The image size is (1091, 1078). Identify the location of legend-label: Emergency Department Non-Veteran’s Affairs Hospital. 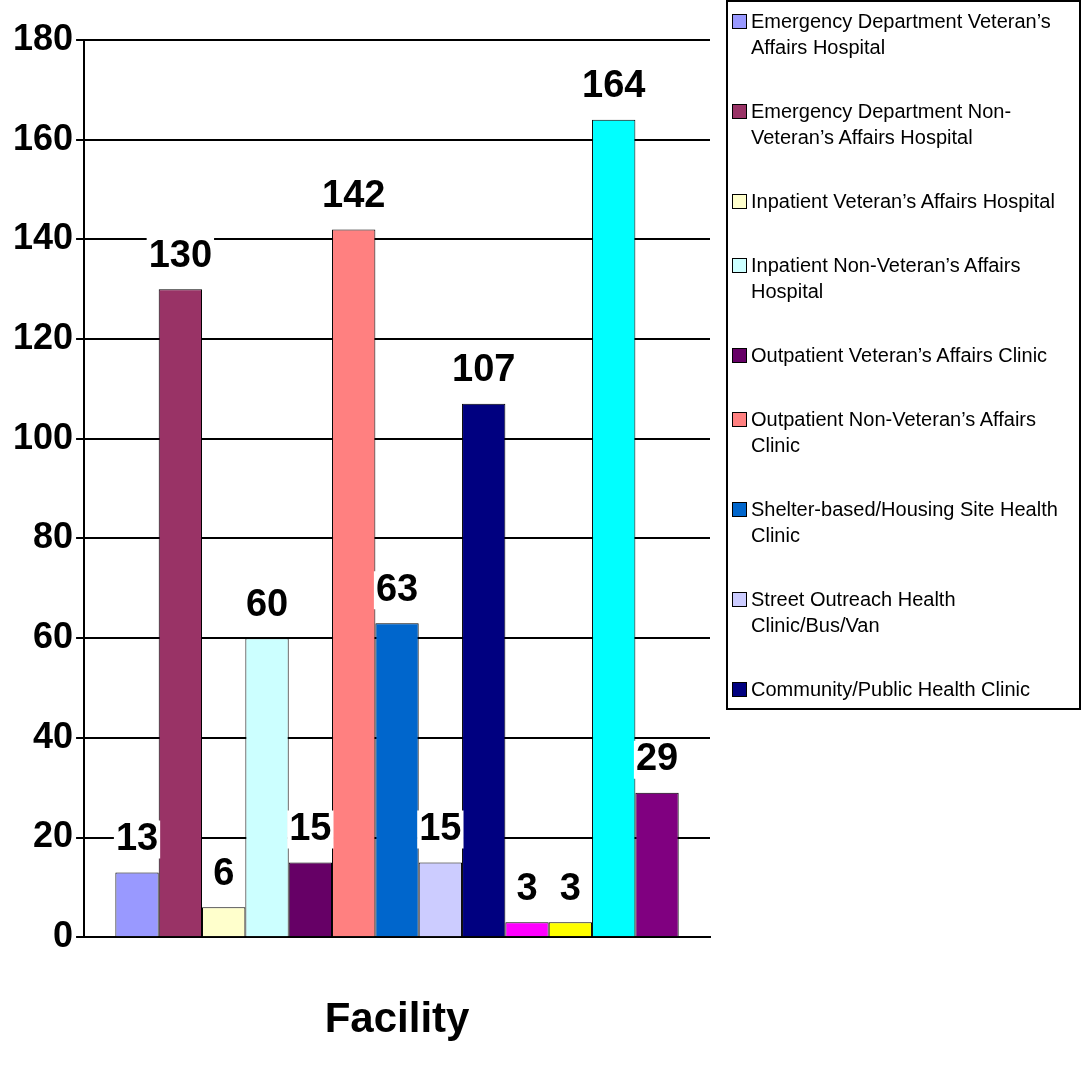
(882, 124).